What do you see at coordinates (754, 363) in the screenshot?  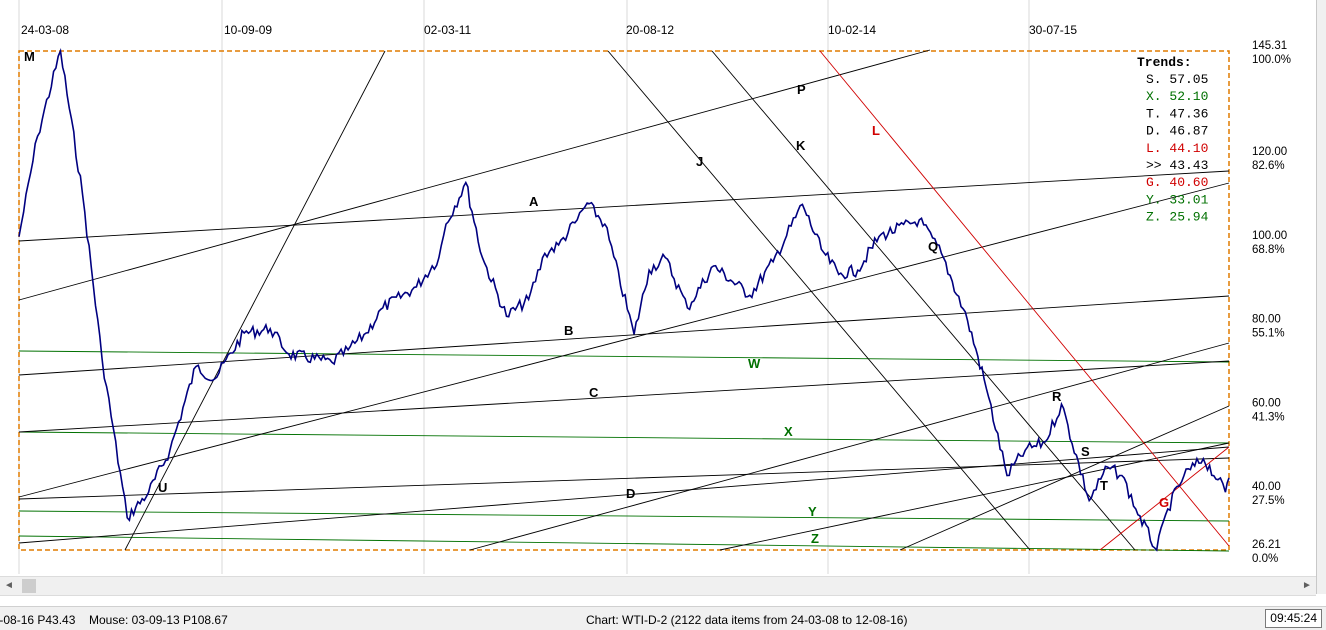 I see `trendline-label-w: W` at bounding box center [754, 363].